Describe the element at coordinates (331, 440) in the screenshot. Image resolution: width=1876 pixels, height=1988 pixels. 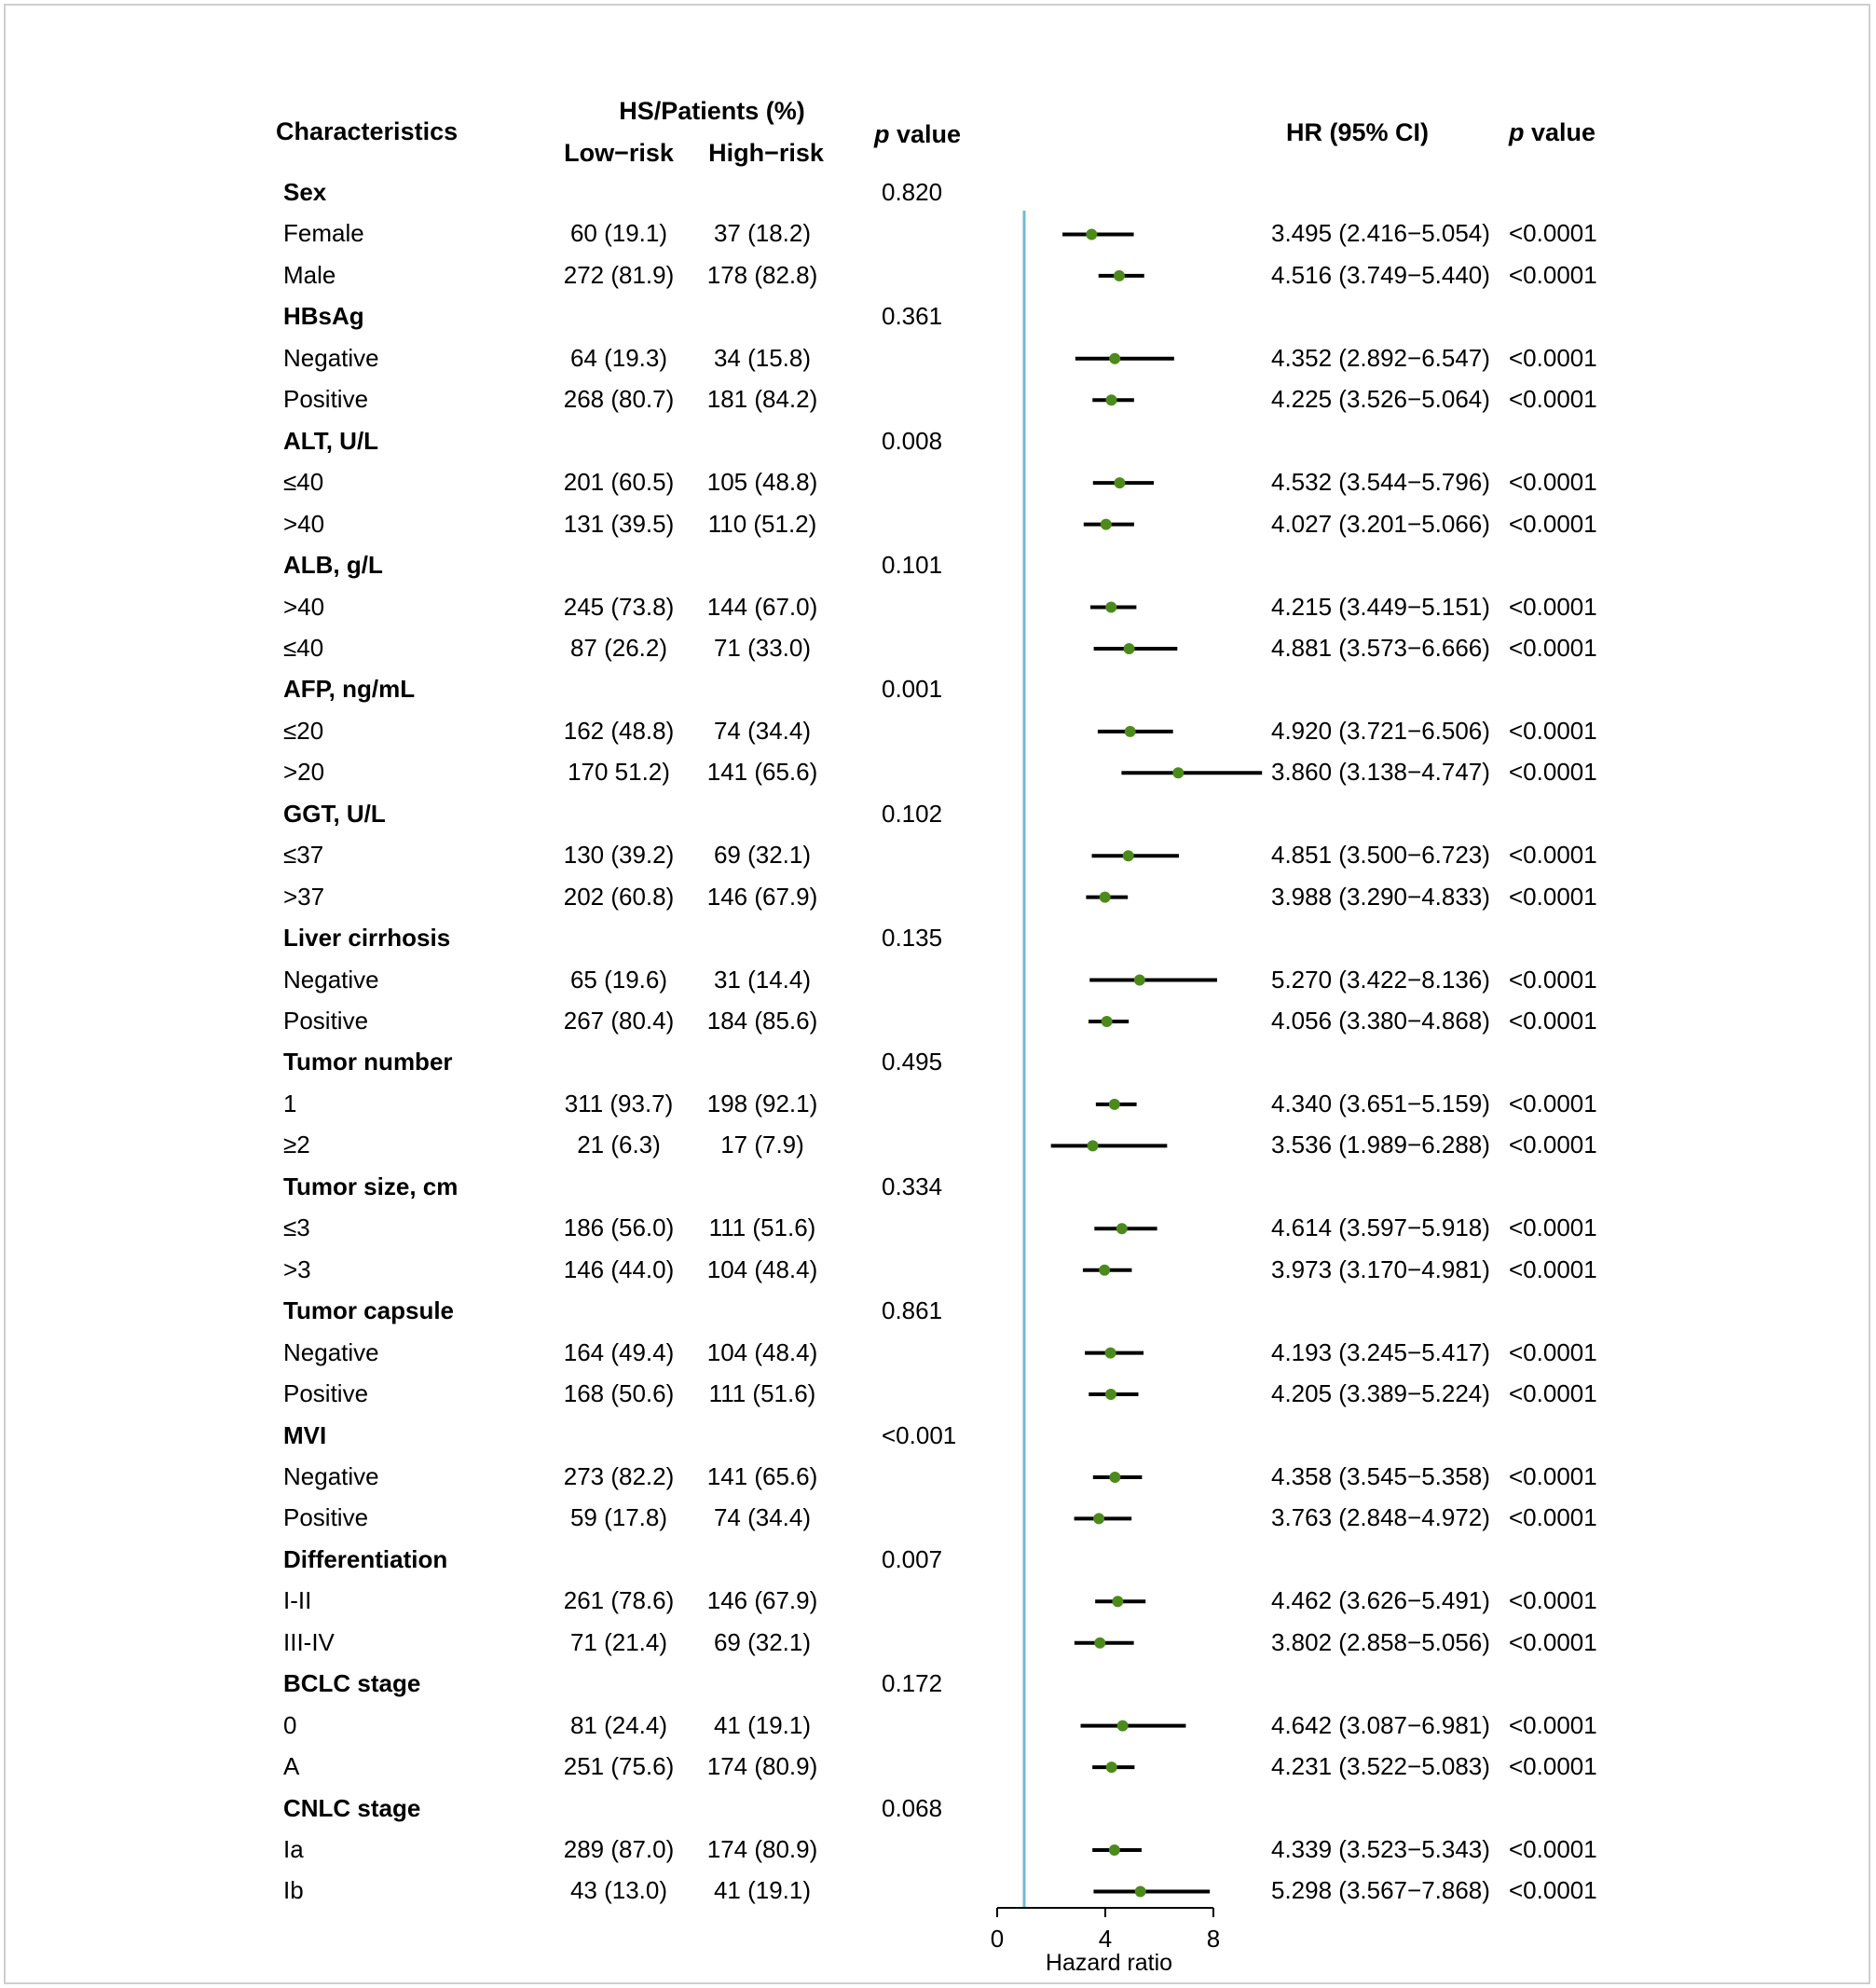
I see `group-label: ALT, U/L` at that location.